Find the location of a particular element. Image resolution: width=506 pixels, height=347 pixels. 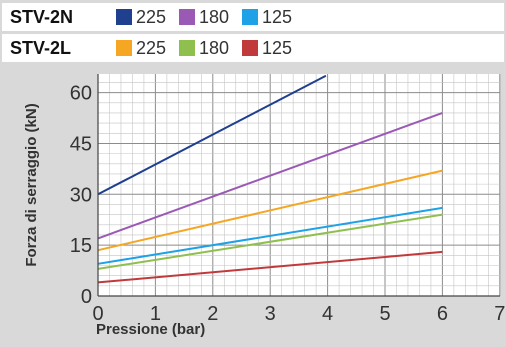

x-tick-label: 1 is located at coordinates (155, 314).